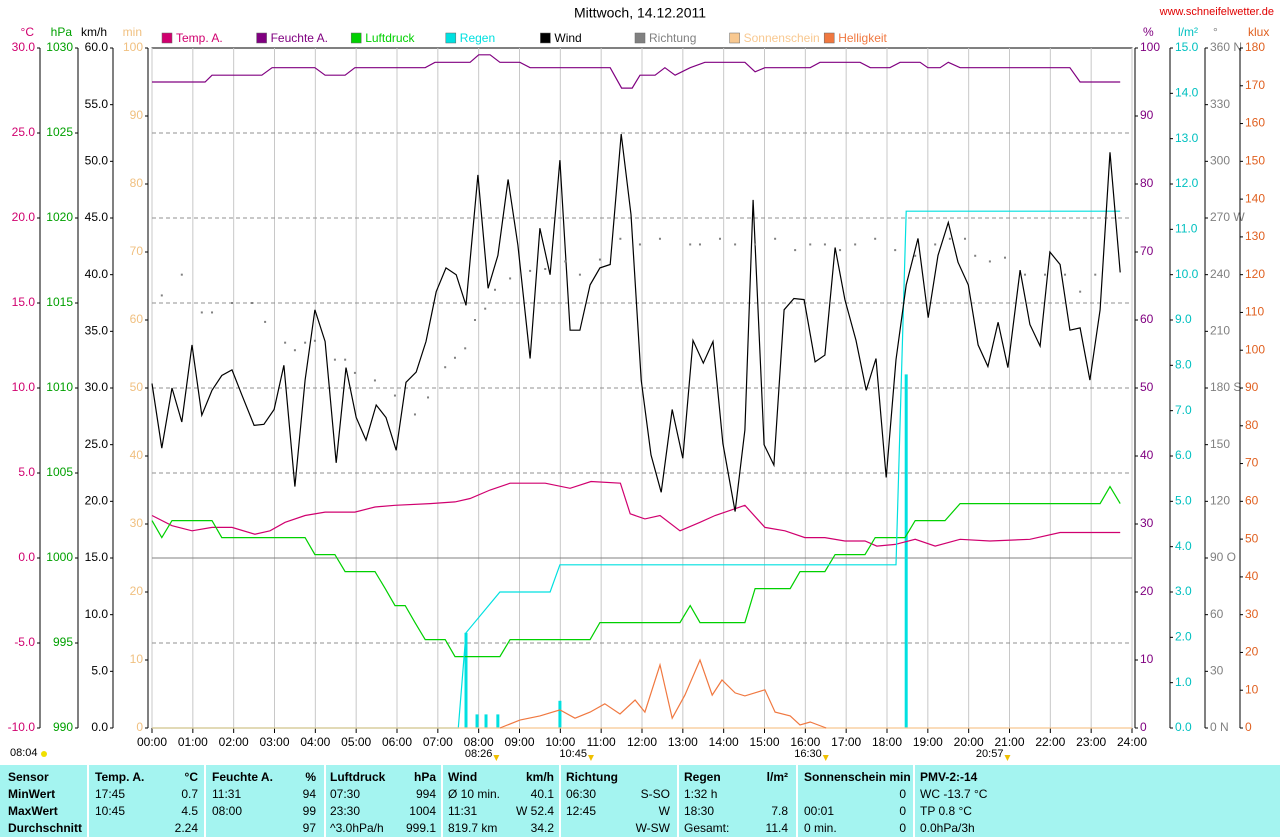  Describe the element at coordinates (299, 38) in the screenshot. I see `legend-label: Feuchte A.` at that location.